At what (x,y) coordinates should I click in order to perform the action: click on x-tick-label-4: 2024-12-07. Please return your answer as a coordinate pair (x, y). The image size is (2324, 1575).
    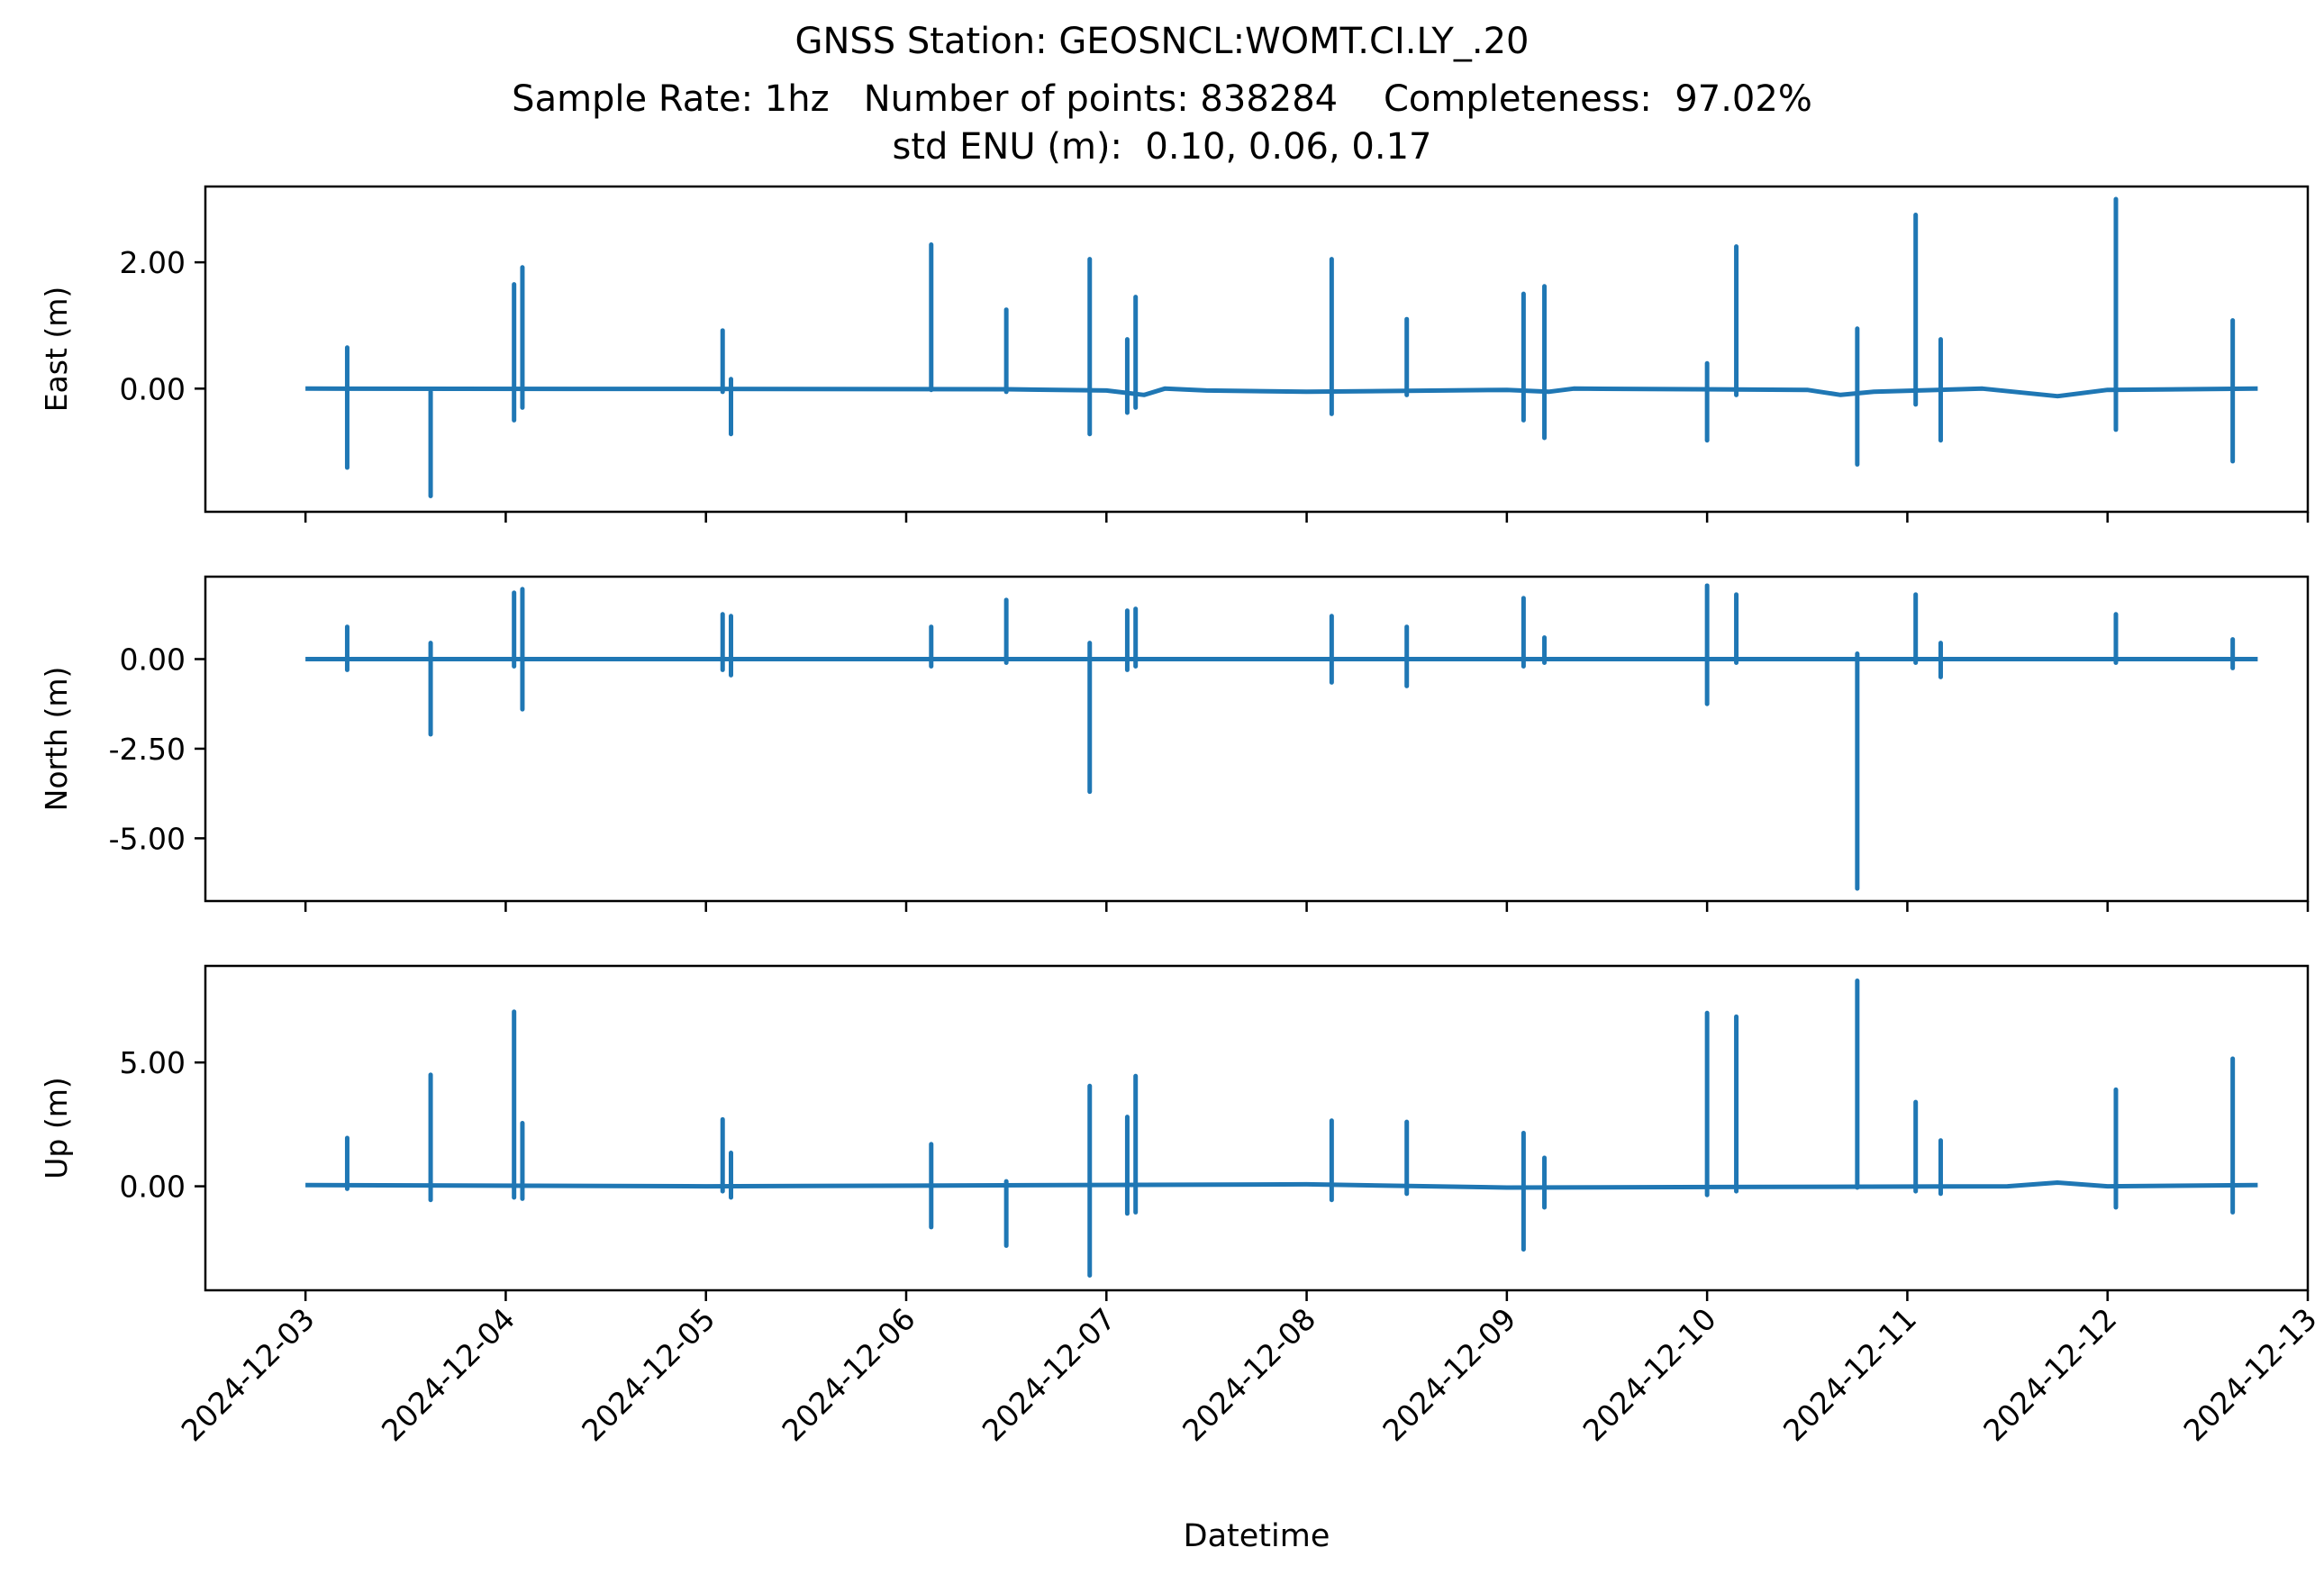
    Looking at the image, I should click on (1049, 1374).